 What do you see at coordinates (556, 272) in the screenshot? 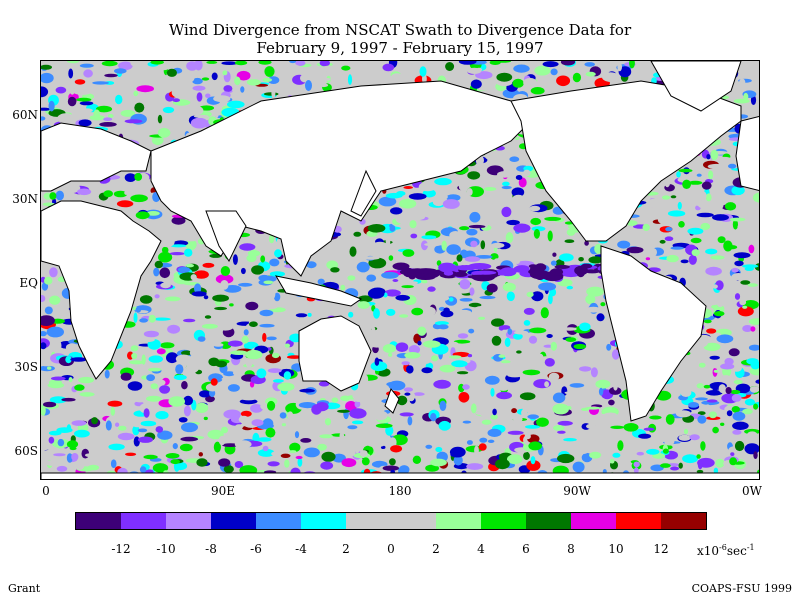
I see `convergence-blob` at bounding box center [556, 272].